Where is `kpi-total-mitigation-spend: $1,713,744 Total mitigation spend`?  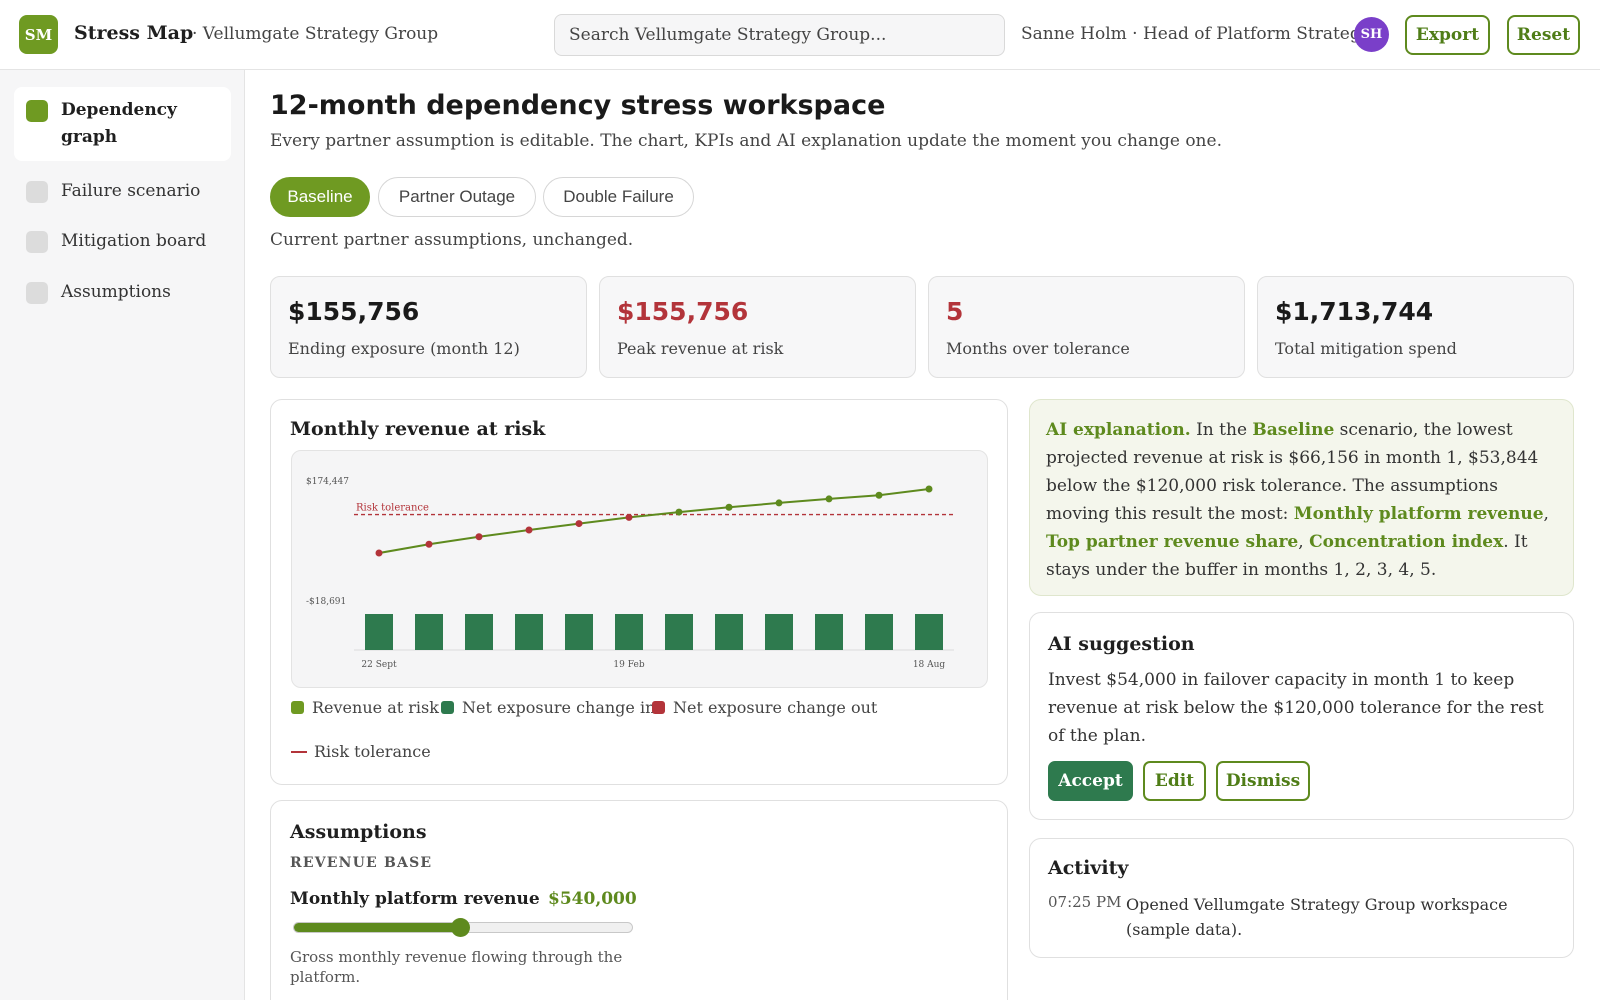 kpi-total-mitigation-spend: $1,713,744 Total mitigation spend is located at coordinates (1415, 327).